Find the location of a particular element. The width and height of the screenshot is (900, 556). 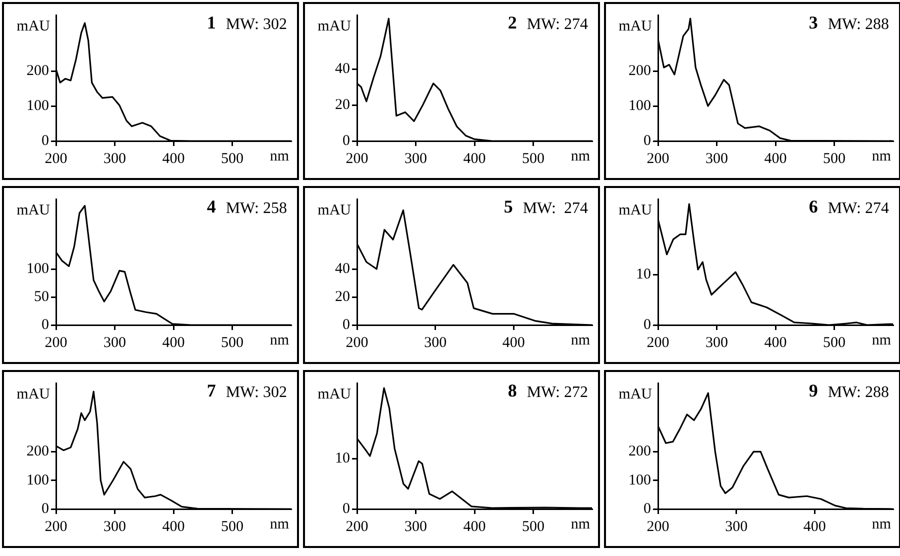

chart-title: 6 is located at coordinates (813, 206).